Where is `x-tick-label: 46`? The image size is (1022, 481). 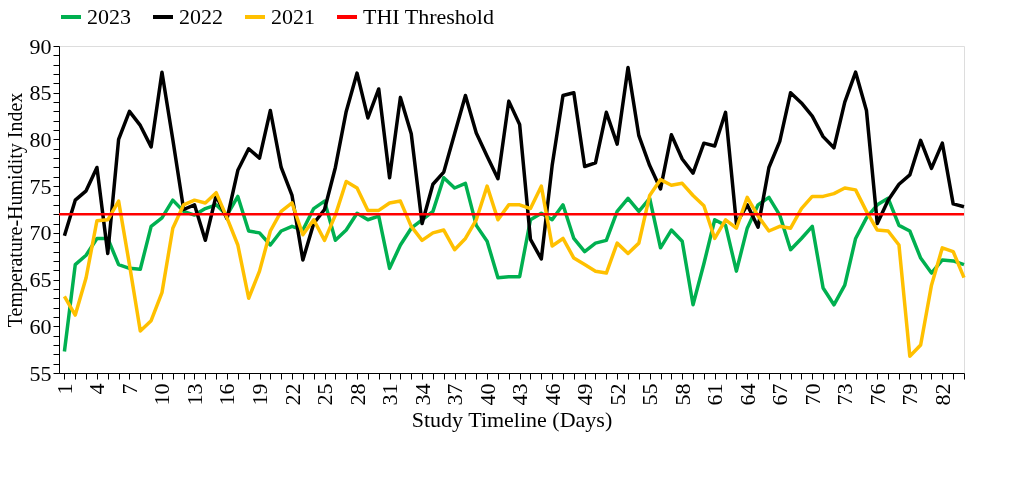
x-tick-label: 46 is located at coordinates (552, 394).